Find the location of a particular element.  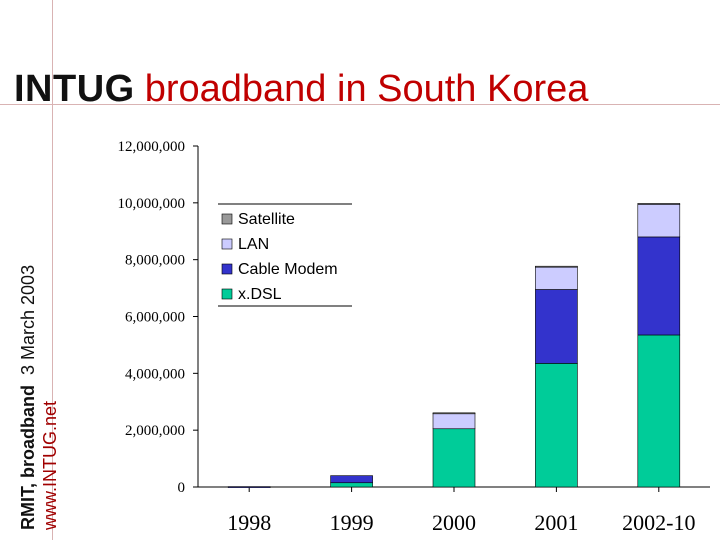

slide-title: INTUG broadband in South Korea is located at coordinates (301, 89).